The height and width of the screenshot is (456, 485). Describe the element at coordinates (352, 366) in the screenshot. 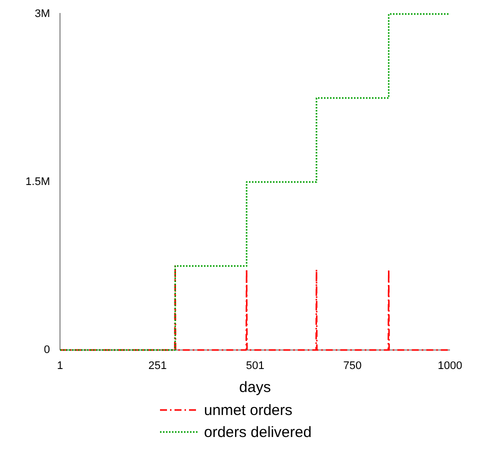

I see `x-tick-label: 750` at that location.